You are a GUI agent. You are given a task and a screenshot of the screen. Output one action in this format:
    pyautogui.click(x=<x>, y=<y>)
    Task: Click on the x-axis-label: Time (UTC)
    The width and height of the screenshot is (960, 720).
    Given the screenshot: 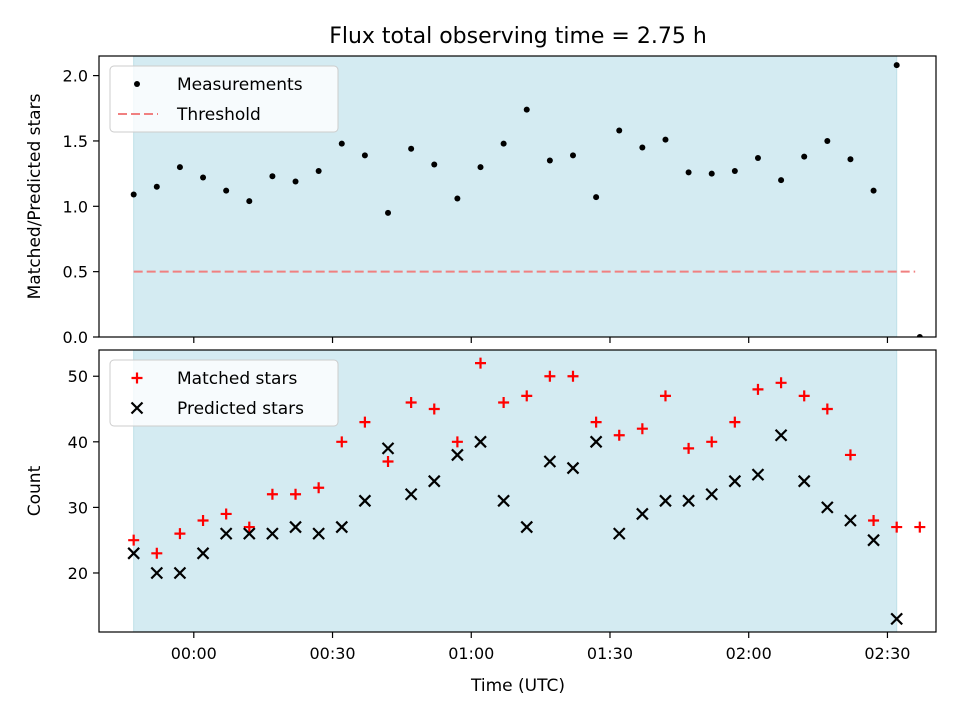 What is the action you would take?
    pyautogui.click(x=517, y=686)
    